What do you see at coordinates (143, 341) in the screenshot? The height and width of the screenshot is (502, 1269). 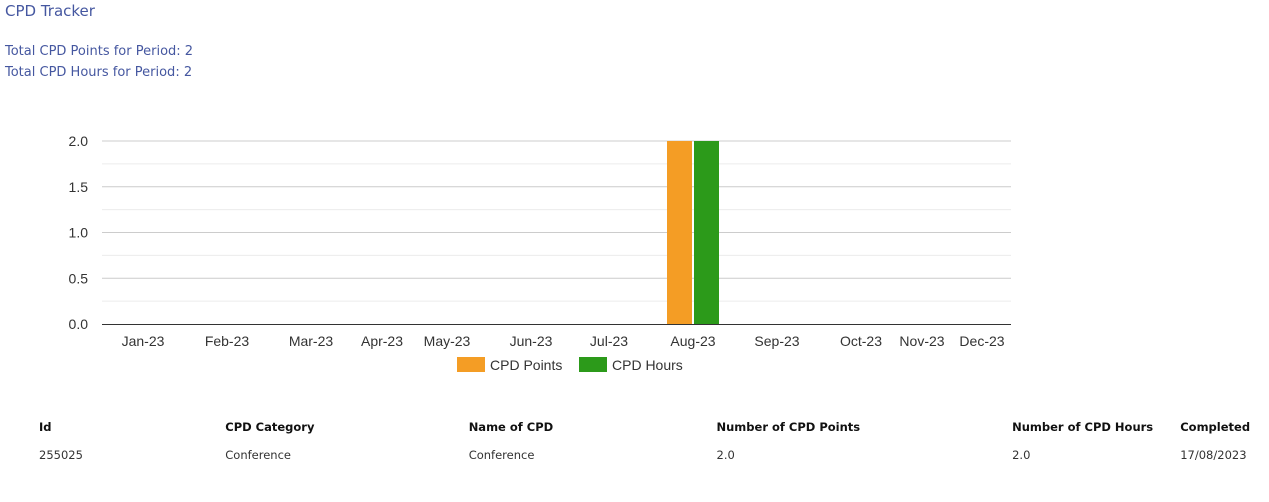 I see `x-tick-label: Jan-23` at bounding box center [143, 341].